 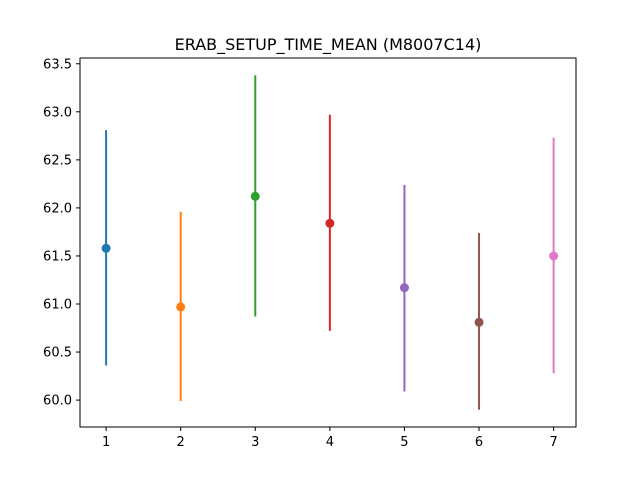 What do you see at coordinates (479, 442) in the screenshot?
I see `x-tick-label-6: 6` at bounding box center [479, 442].